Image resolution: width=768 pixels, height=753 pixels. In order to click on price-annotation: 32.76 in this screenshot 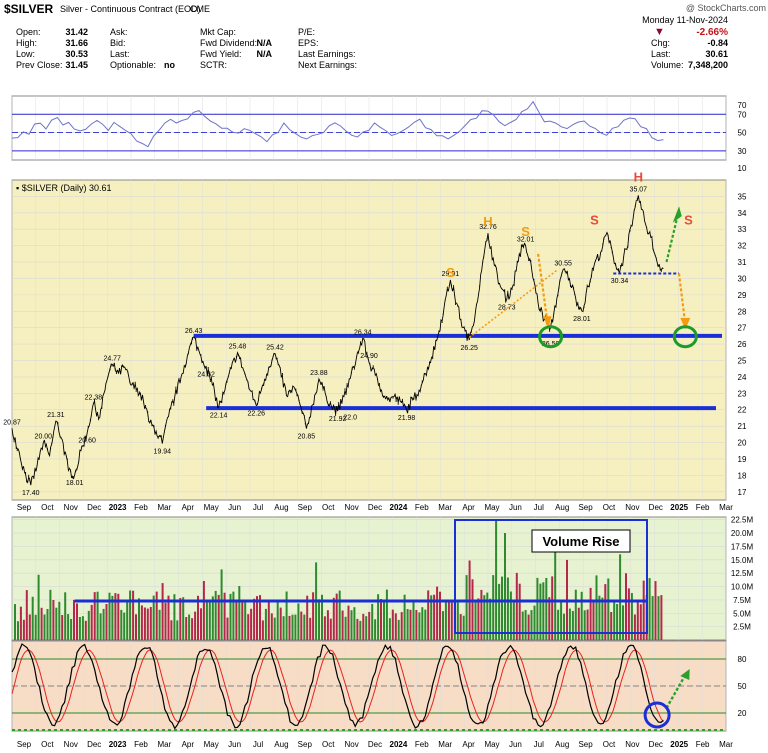, I will do `click(488, 227)`.